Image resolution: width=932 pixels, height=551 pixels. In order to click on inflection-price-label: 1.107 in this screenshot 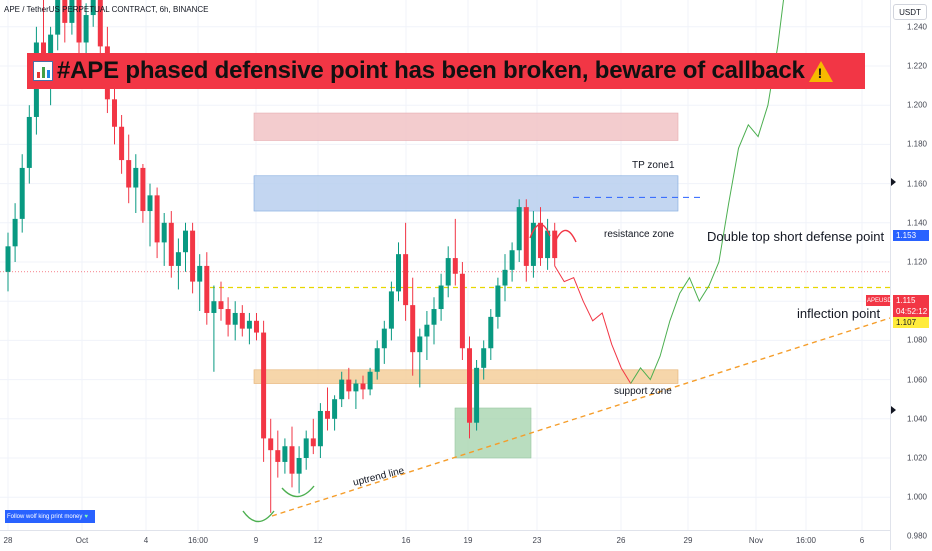, I will do `click(911, 322)`.